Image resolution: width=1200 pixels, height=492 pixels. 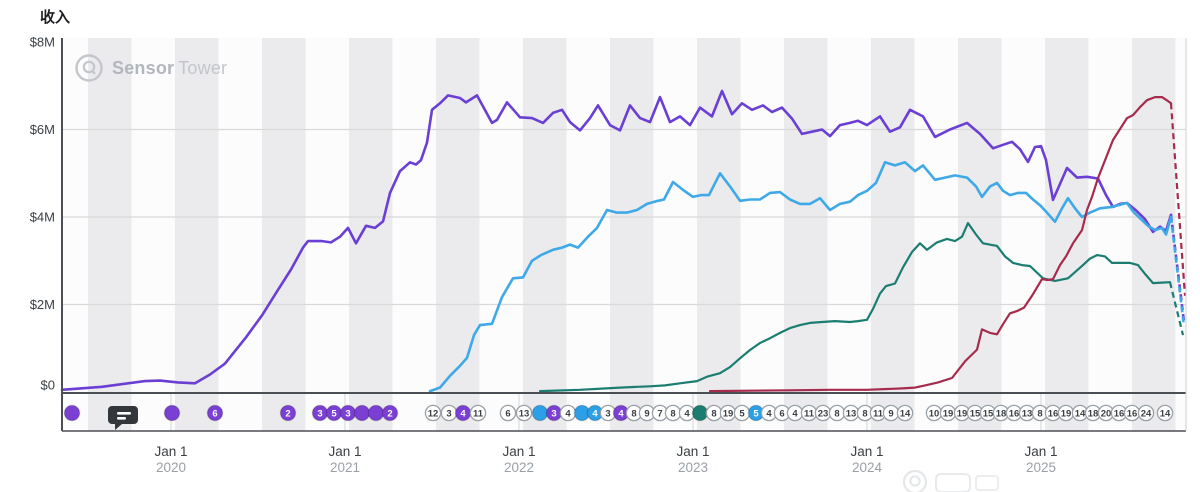 I want to click on event-badge-count: 5, so click(x=334, y=413).